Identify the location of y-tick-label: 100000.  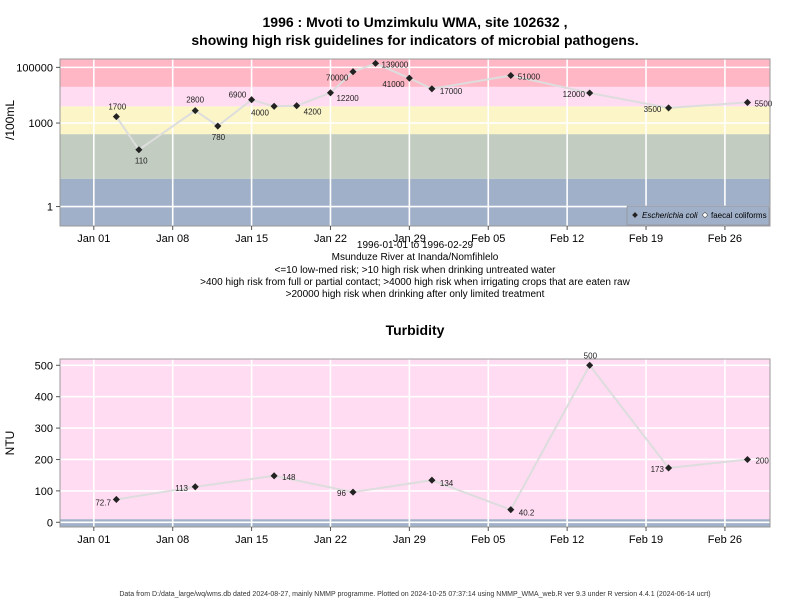
(34, 68).